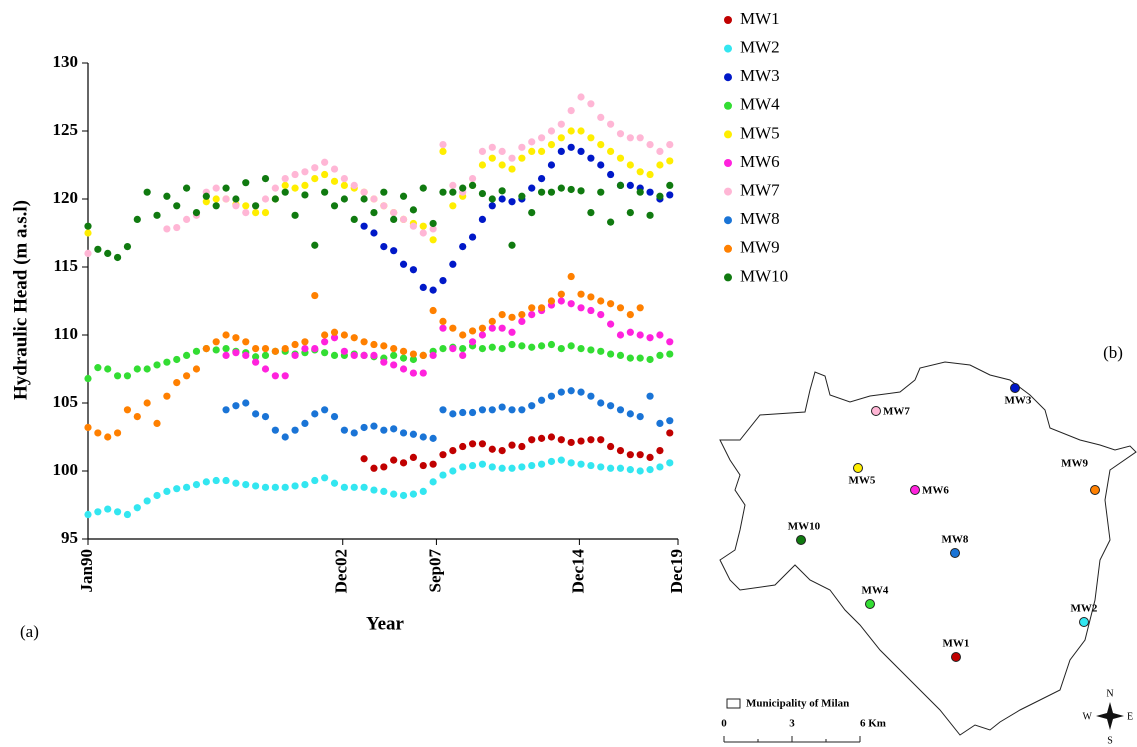 The width and height of the screenshot is (1137, 747). What do you see at coordinates (385, 623) in the screenshot?
I see `x-axis-title: Year` at bounding box center [385, 623].